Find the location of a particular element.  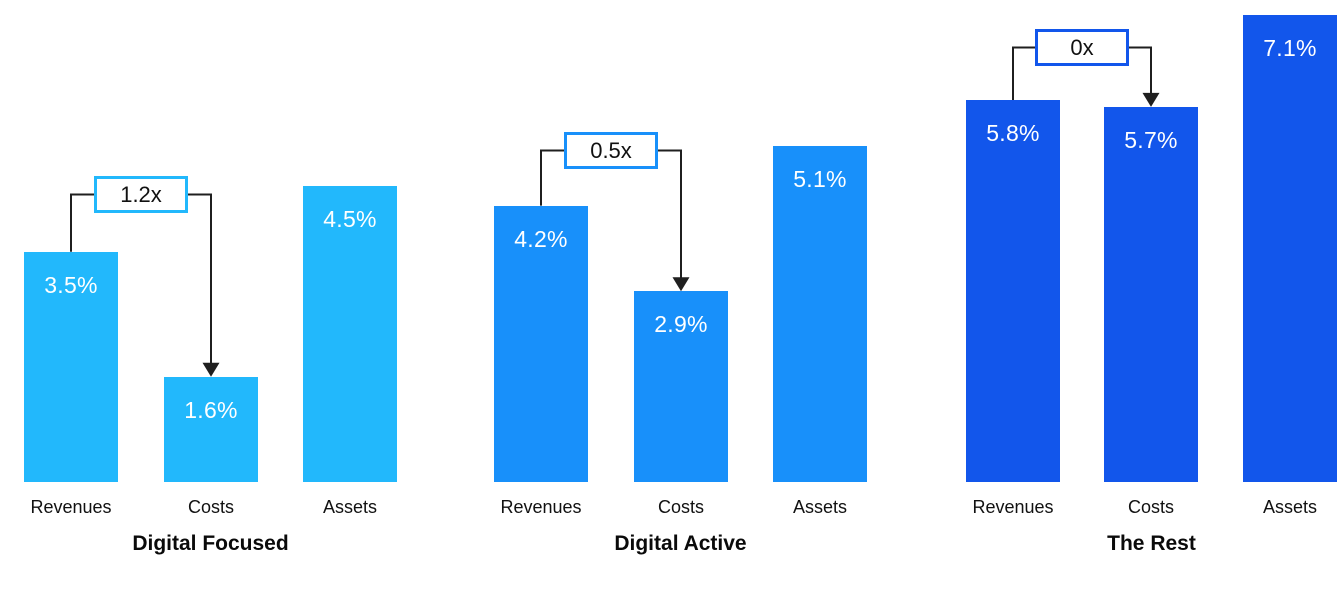

bar-value-label: 2.9% is located at coordinates (681, 324).